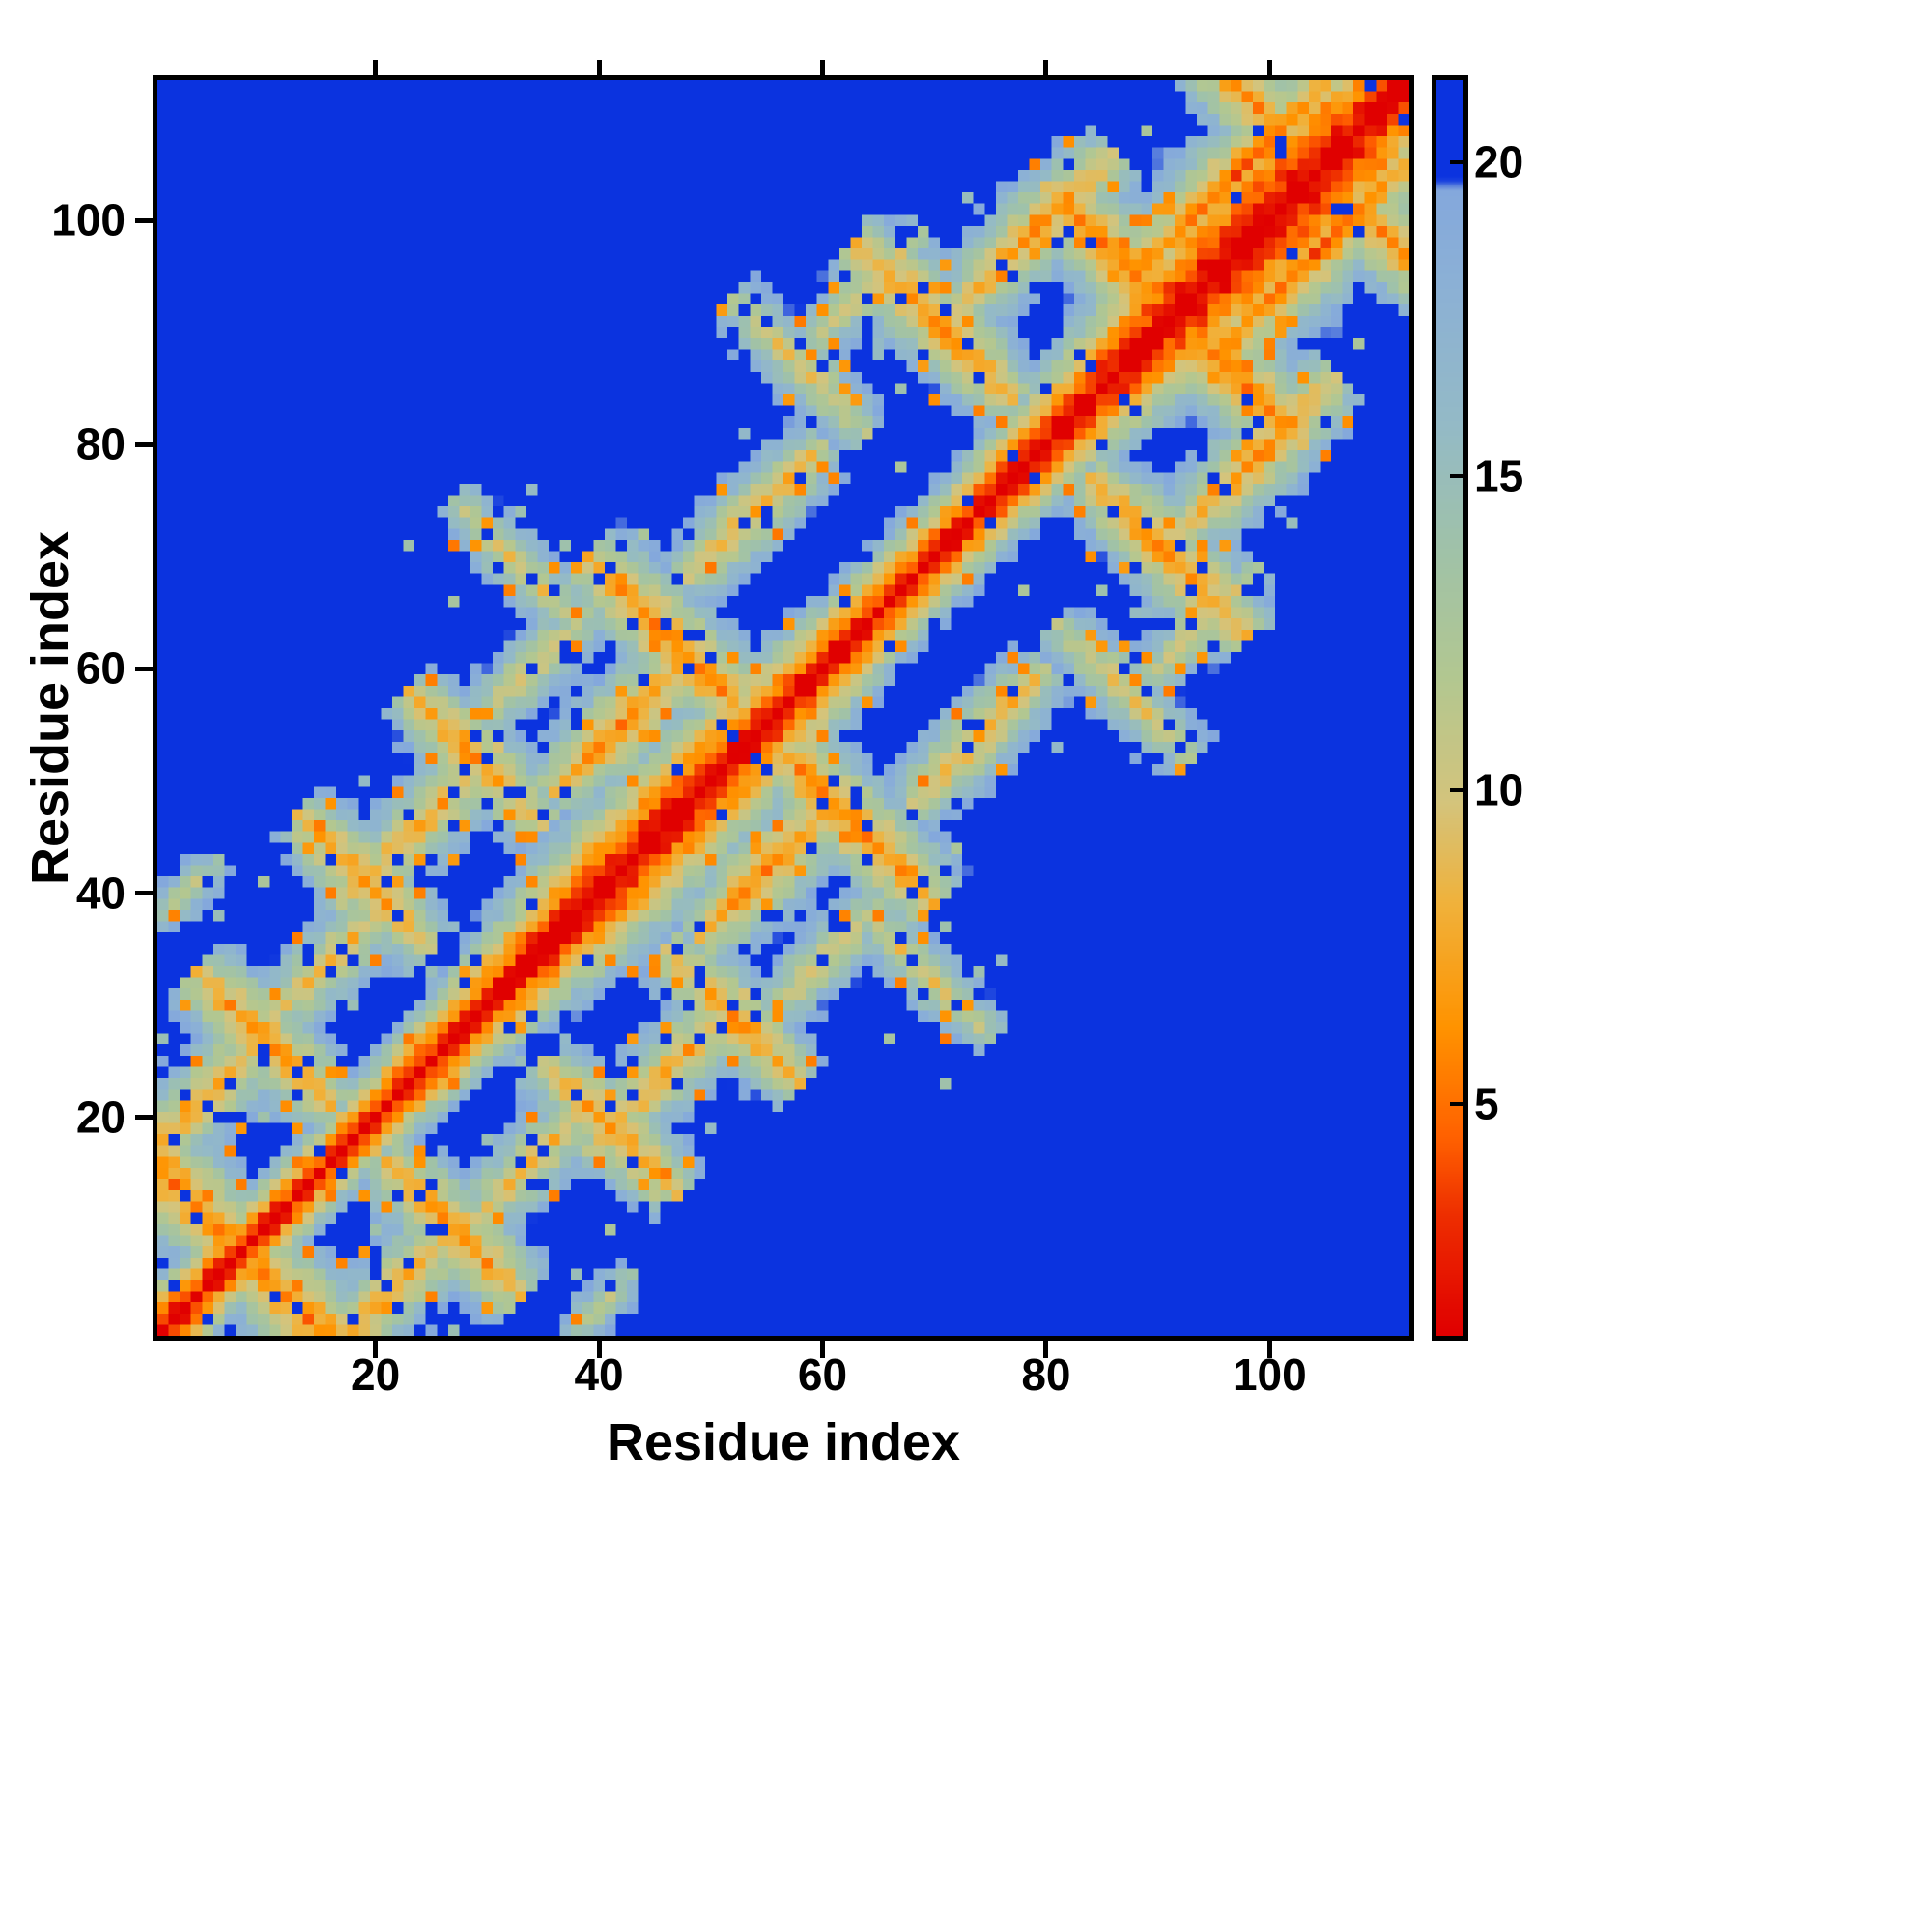 The image size is (1932, 1932). Describe the element at coordinates (1269, 1375) in the screenshot. I see `x-tick-label: 100` at that location.